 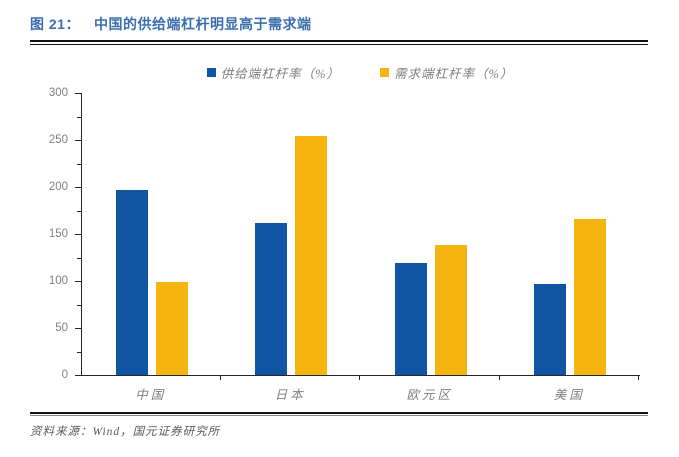 I want to click on x-axis-category-label: 美国, so click(x=569, y=395).